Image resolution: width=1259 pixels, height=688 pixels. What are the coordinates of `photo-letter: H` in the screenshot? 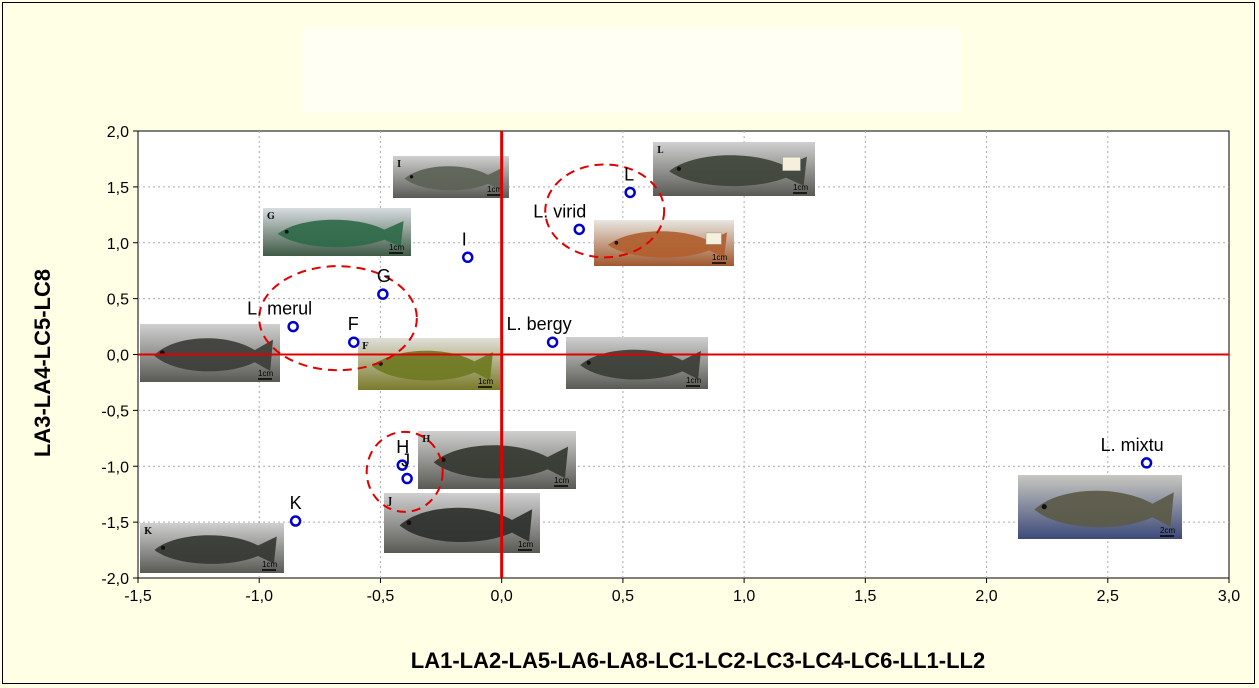 It's located at (426, 440).